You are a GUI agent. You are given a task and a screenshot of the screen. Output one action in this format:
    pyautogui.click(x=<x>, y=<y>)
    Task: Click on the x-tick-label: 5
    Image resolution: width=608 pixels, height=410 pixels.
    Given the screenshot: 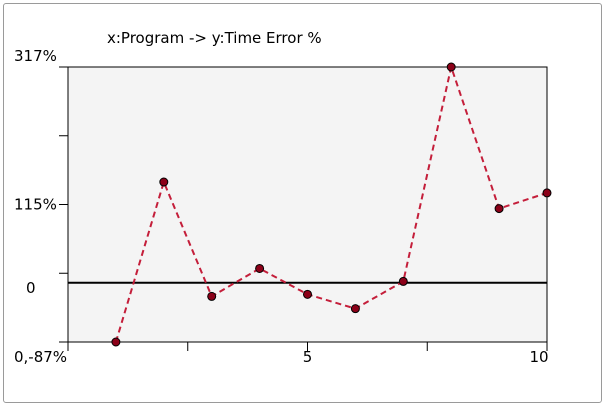 What is the action you would take?
    pyautogui.click(x=308, y=357)
    